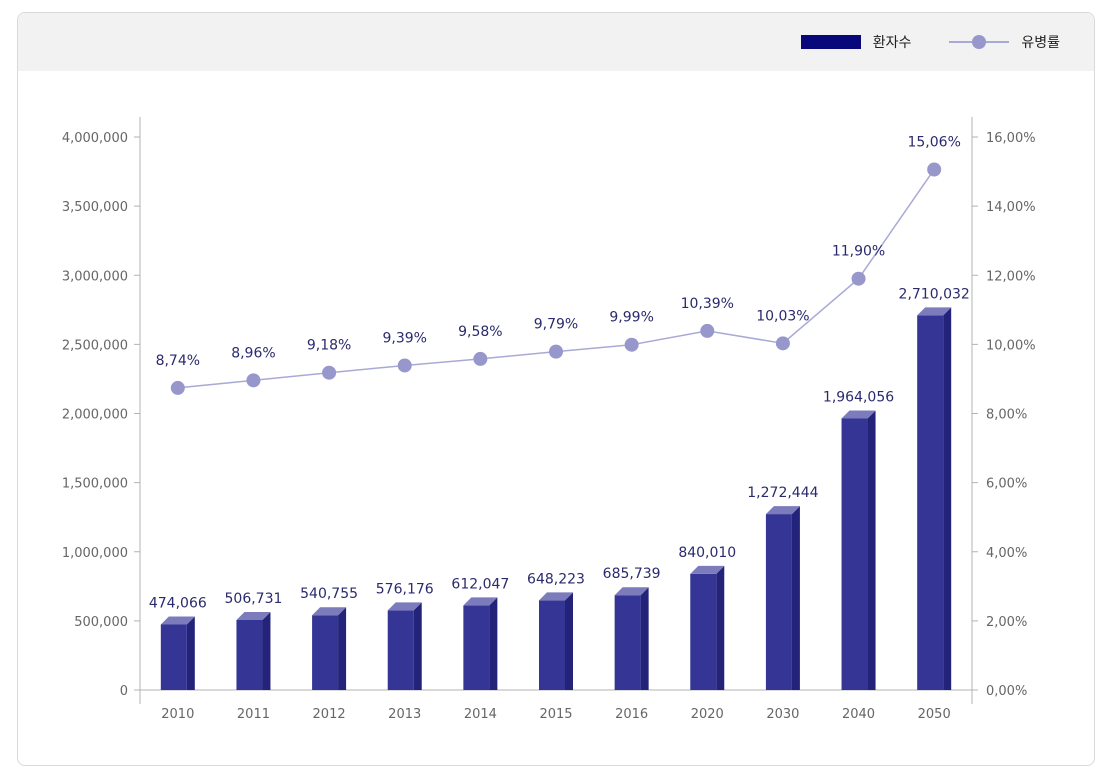 The height and width of the screenshot is (778, 1111). I want to click on left-axis-tick-label: 4,000,000, so click(95, 138).